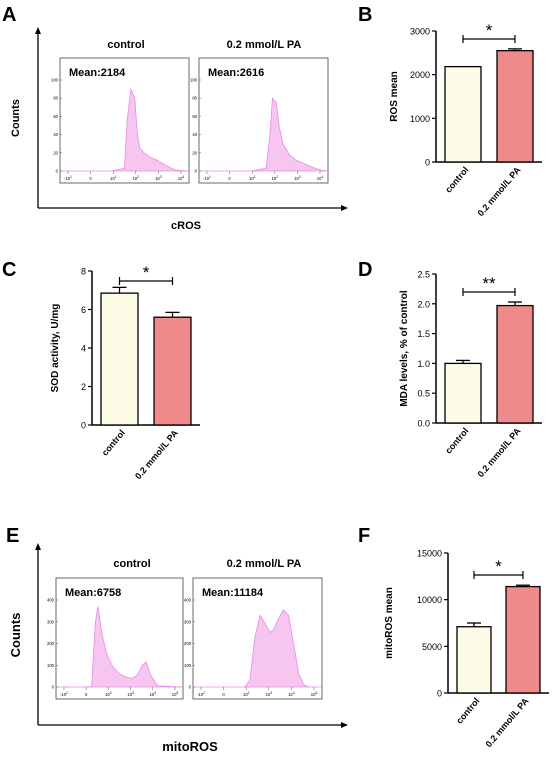 The height and width of the screenshot is (762, 554). Describe the element at coordinates (456, 441) in the screenshot. I see `panel-d-category-label-control: control` at that location.